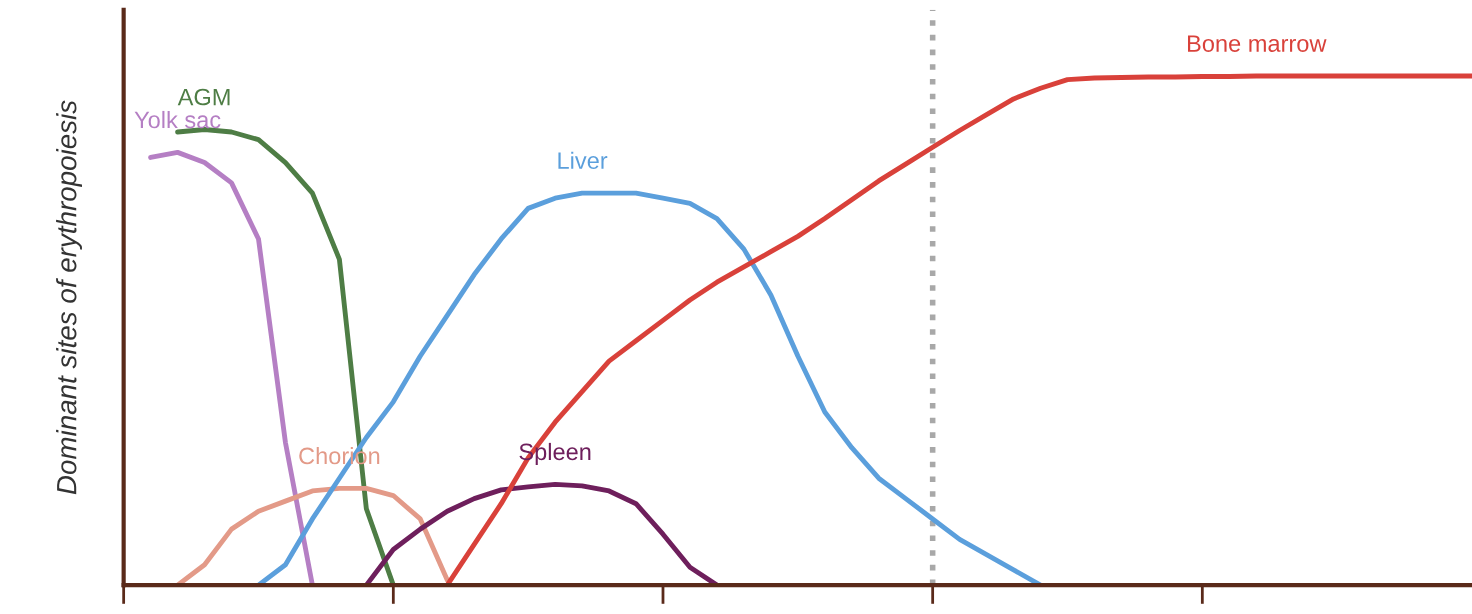 This screenshot has height=614, width=1472. I want to click on series-label: Liver, so click(583, 160).